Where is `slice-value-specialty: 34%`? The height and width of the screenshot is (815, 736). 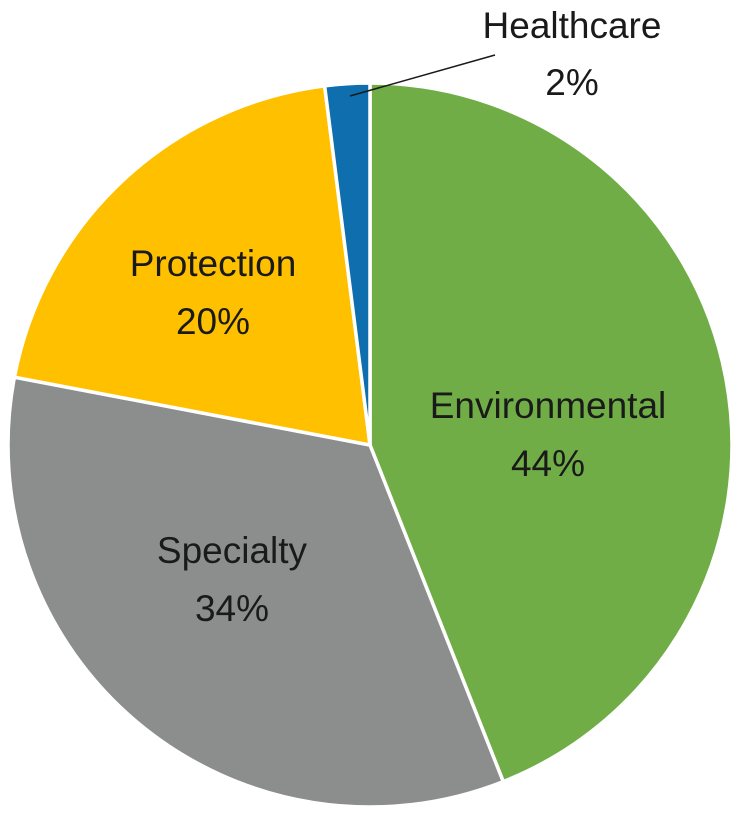
slice-value-specialty: 34% is located at coordinates (232, 608).